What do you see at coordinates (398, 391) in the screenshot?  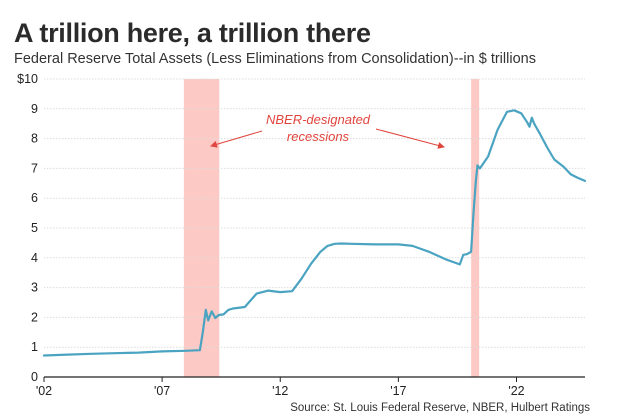 I see `x-tick-label-2017: '17` at bounding box center [398, 391].